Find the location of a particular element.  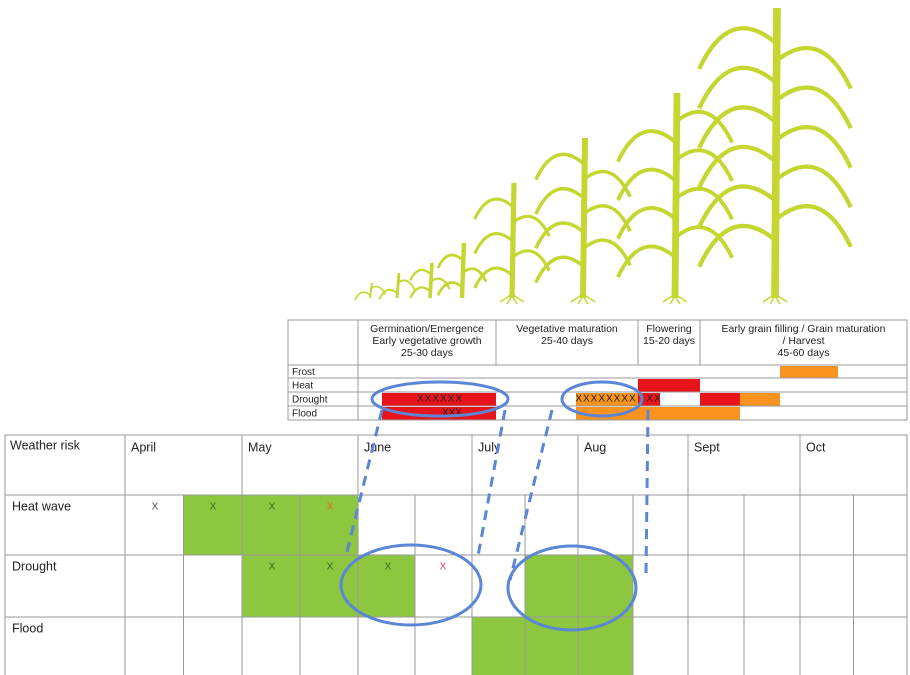

risk-label: Flood is located at coordinates (304, 414).